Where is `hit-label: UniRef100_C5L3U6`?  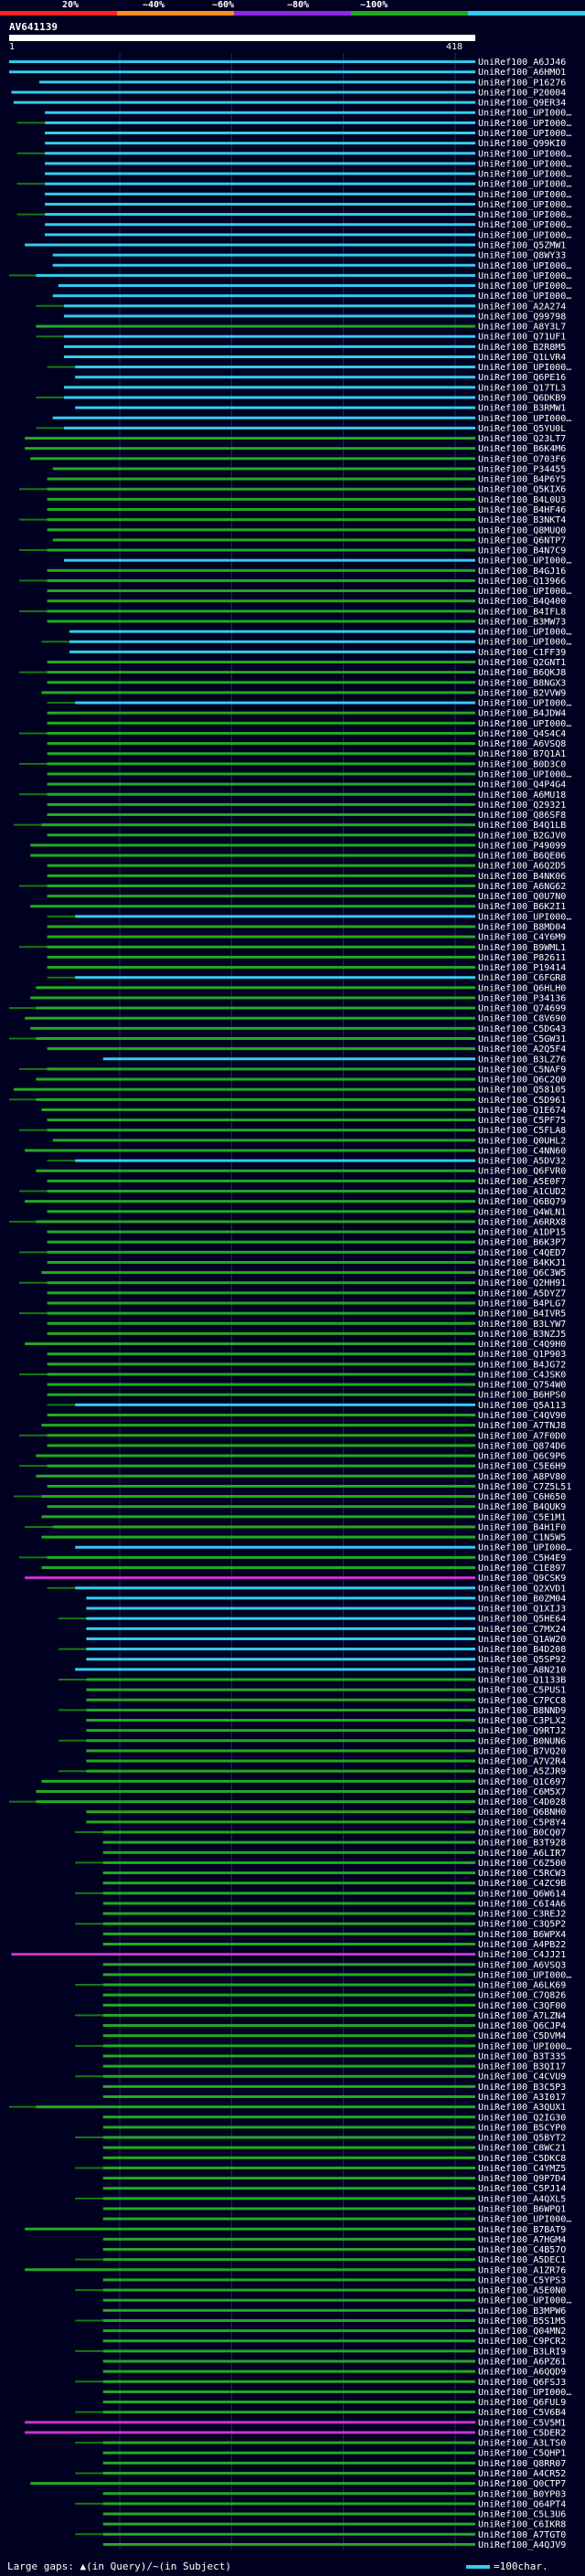 hit-label: UniRef100_C5L3U6 is located at coordinates (522, 2515).